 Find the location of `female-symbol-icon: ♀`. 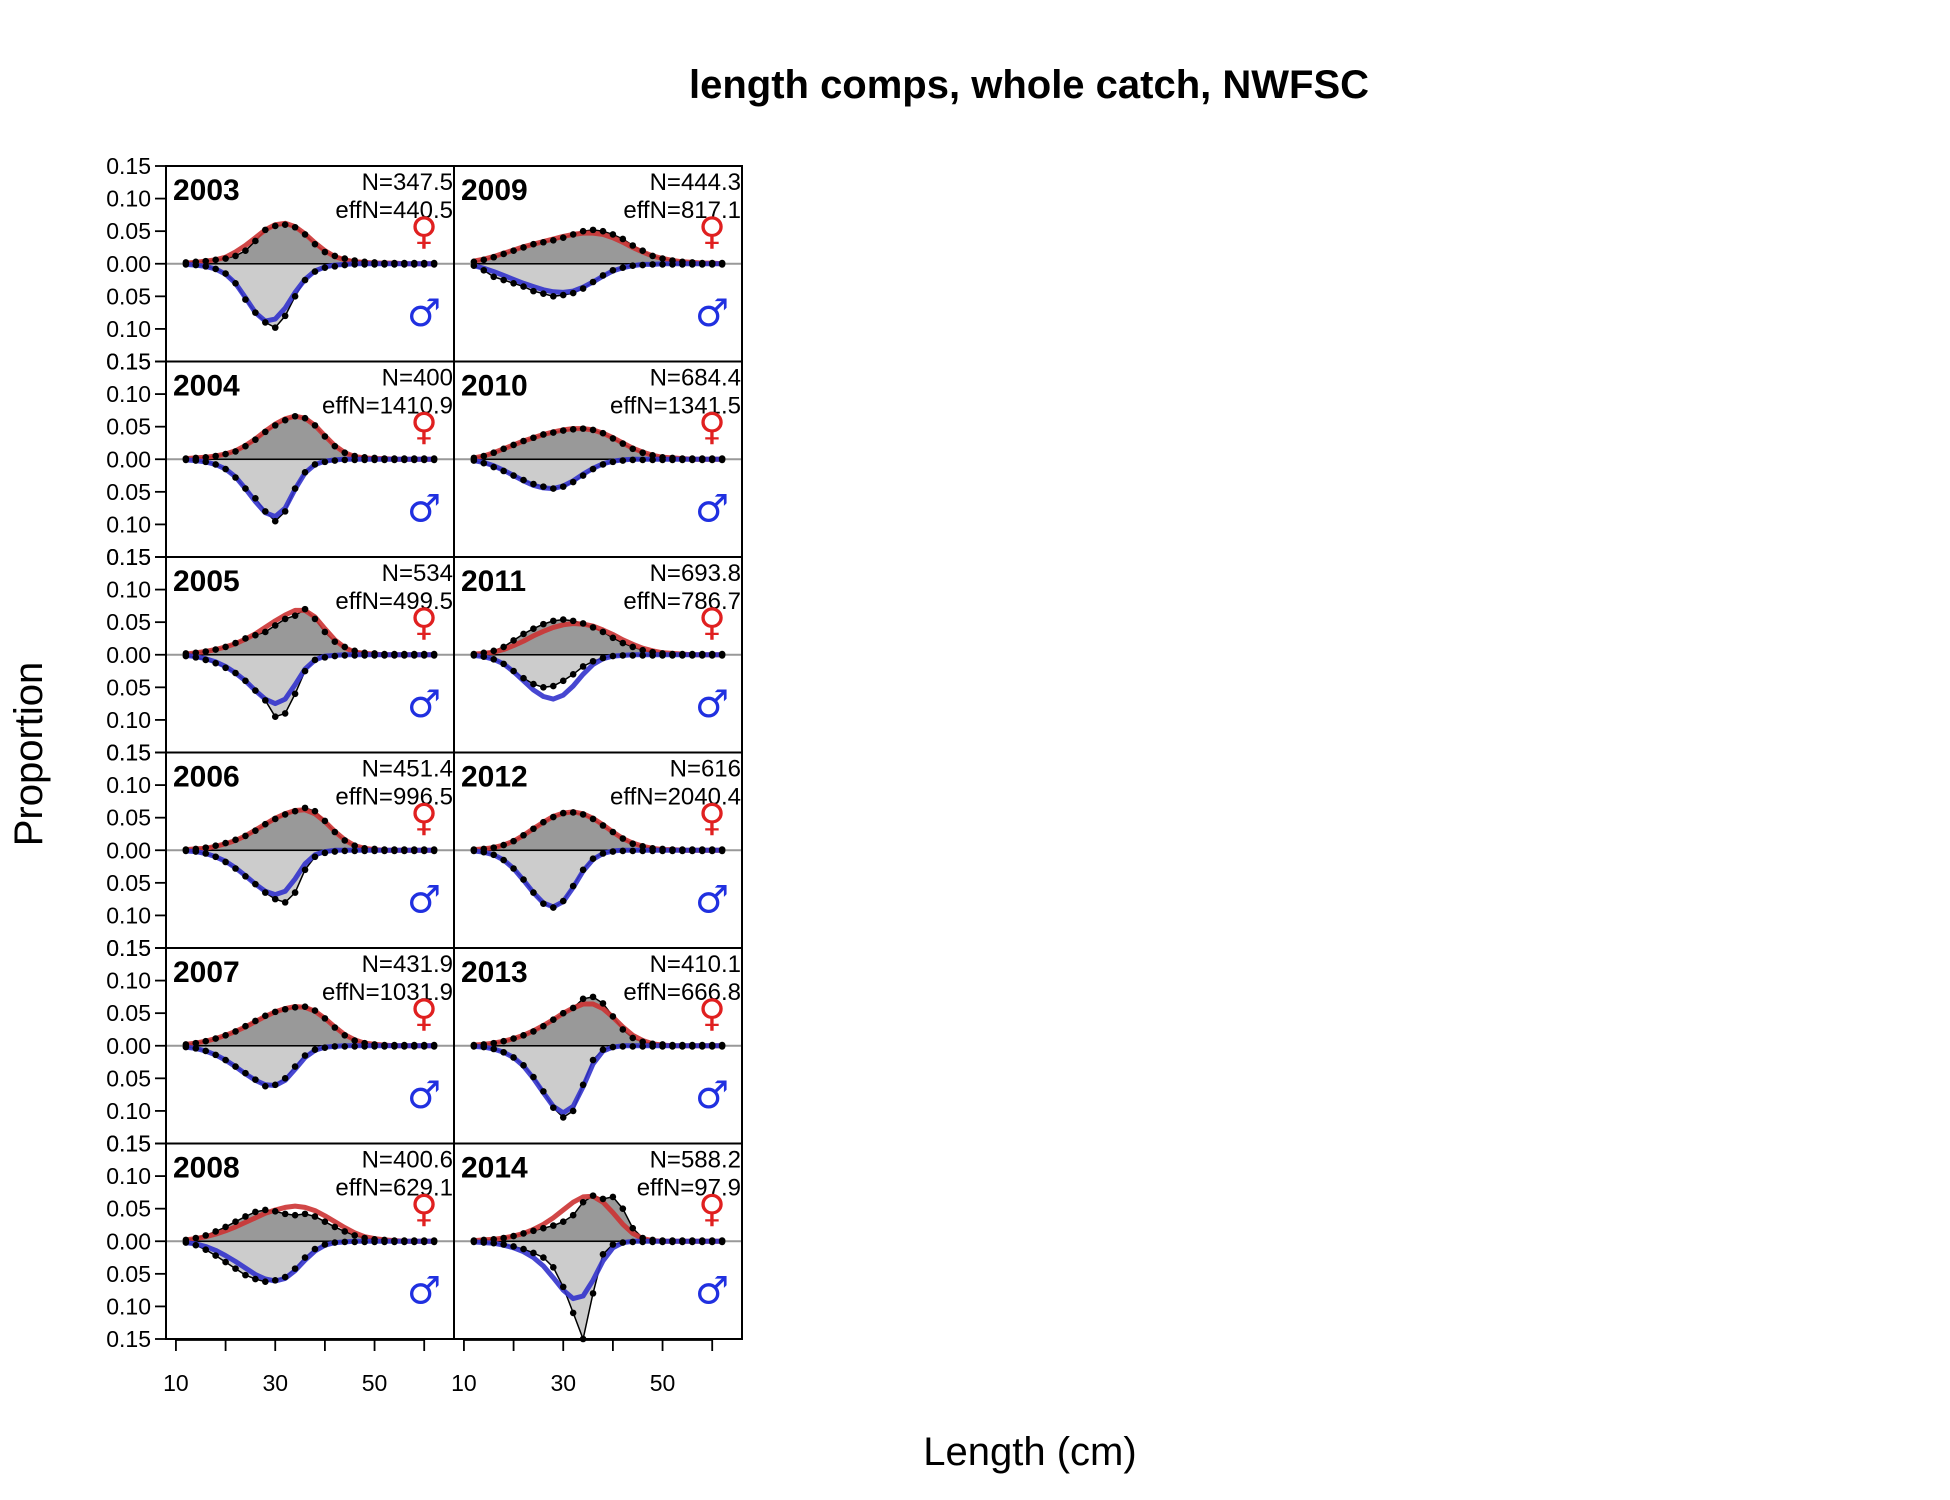

female-symbol-icon: ♀ is located at coordinates (712, 1209).